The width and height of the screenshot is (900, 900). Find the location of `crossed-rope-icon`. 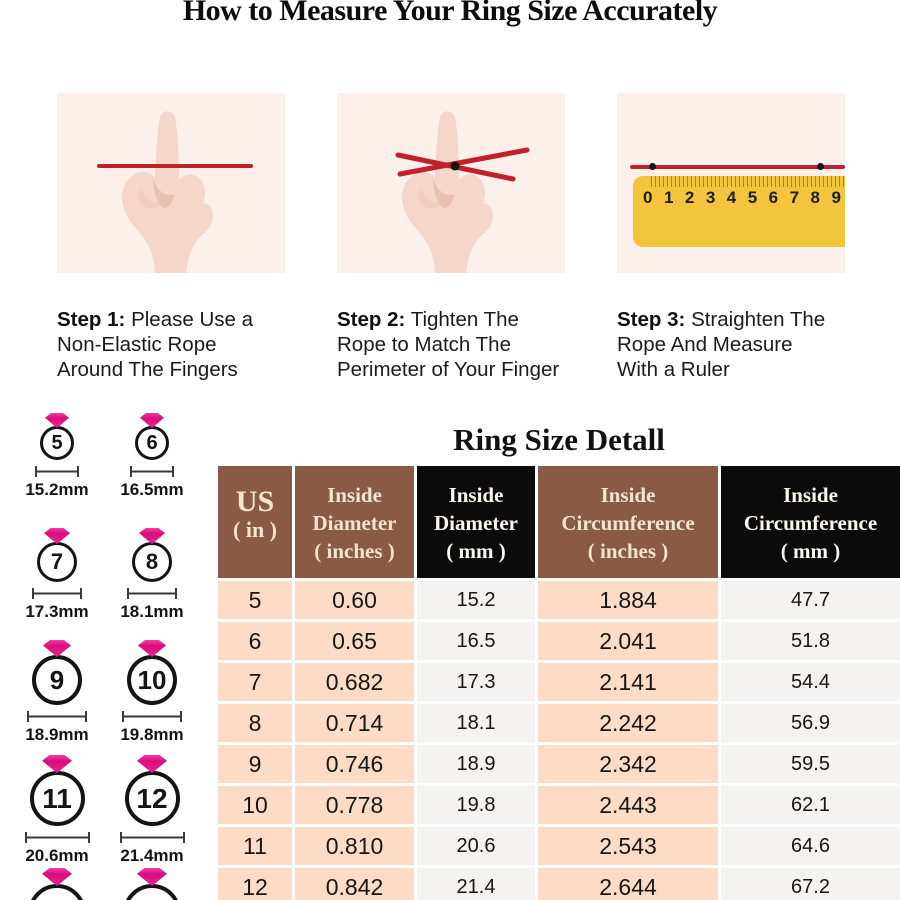

crossed-rope-icon is located at coordinates (462, 164).